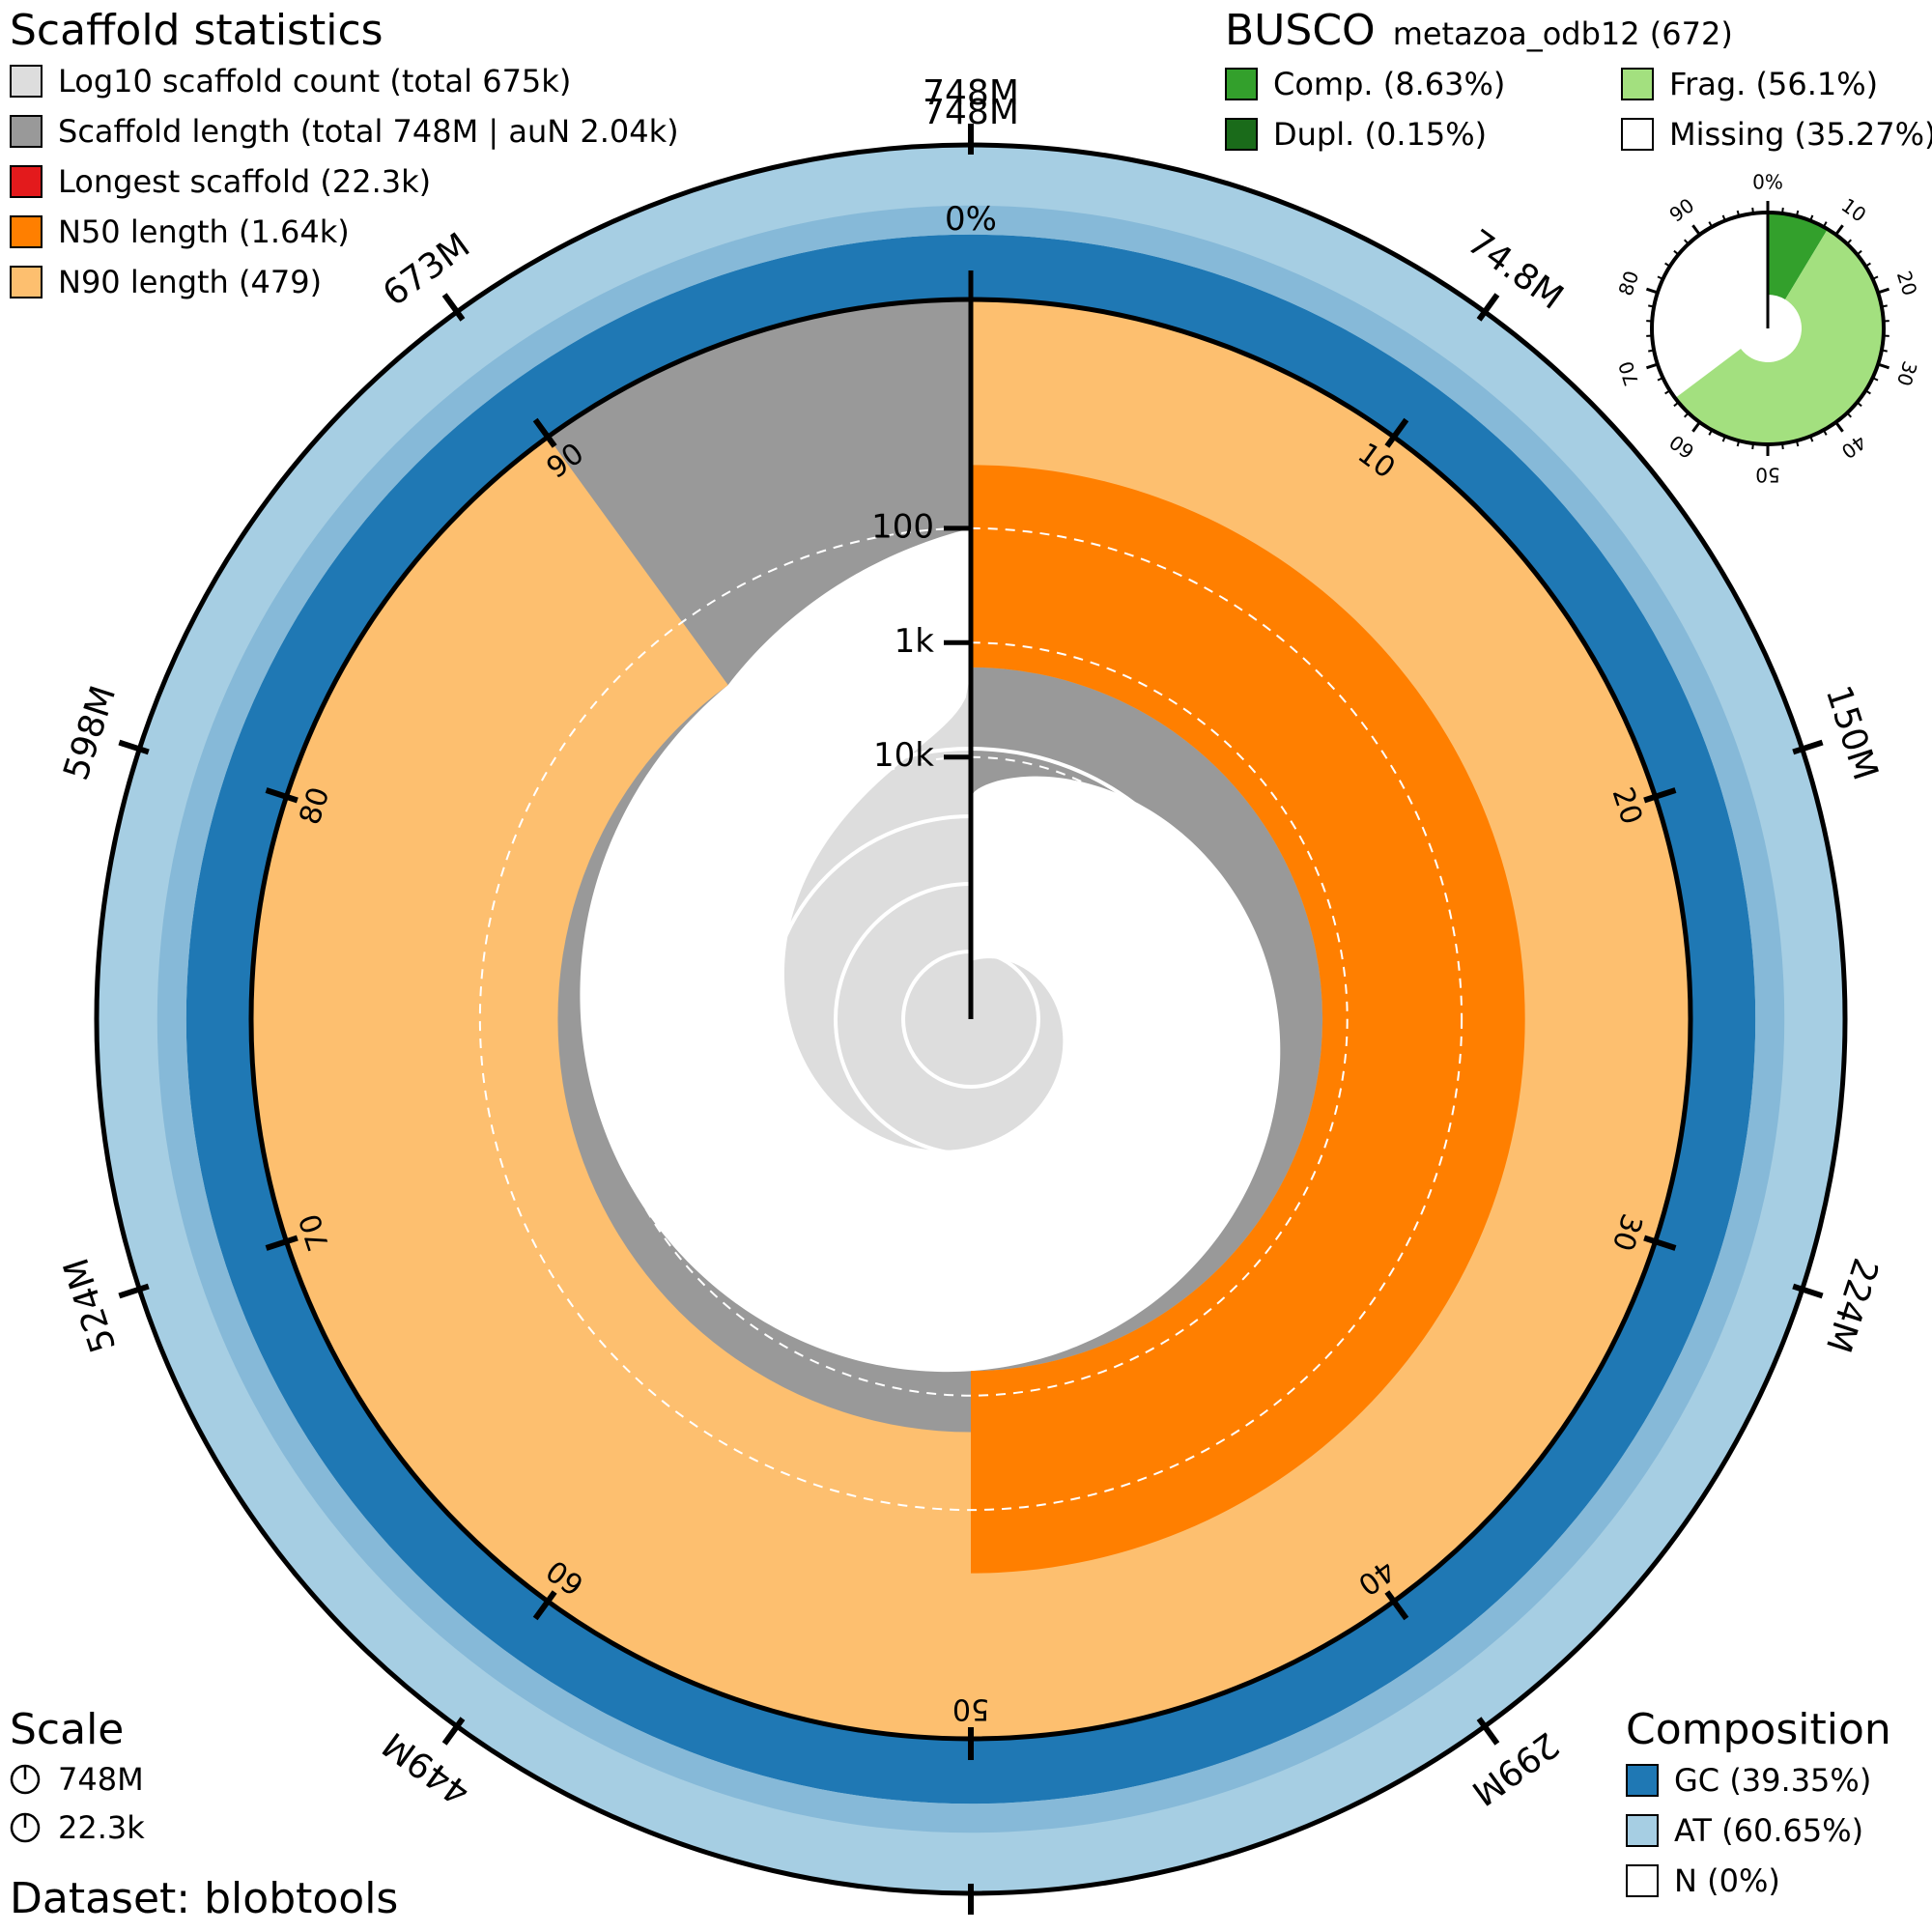 The height and width of the screenshot is (1932, 1932). Describe the element at coordinates (971, 112) in the screenshot. I see `span-top-label: 748M` at that location.